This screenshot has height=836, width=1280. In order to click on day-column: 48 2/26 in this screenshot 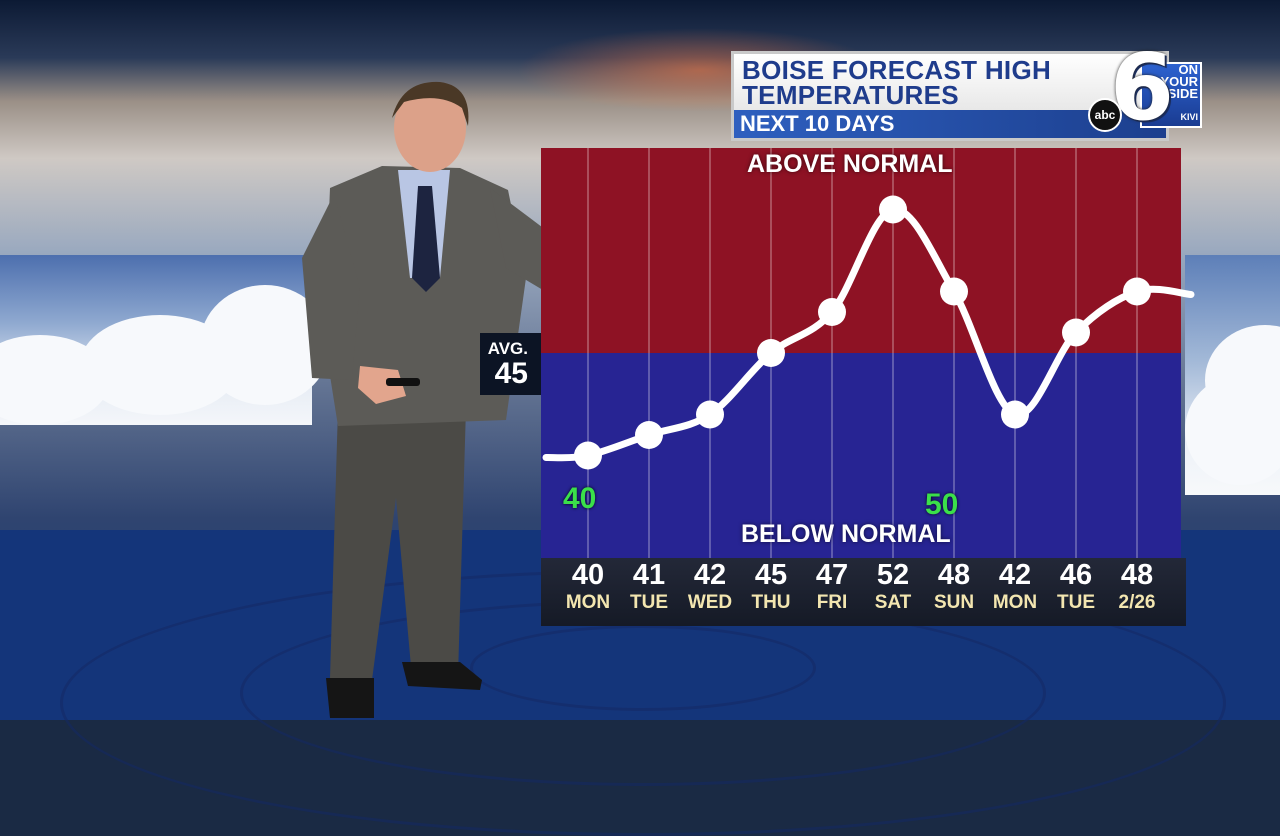, I will do `click(1137, 586)`.